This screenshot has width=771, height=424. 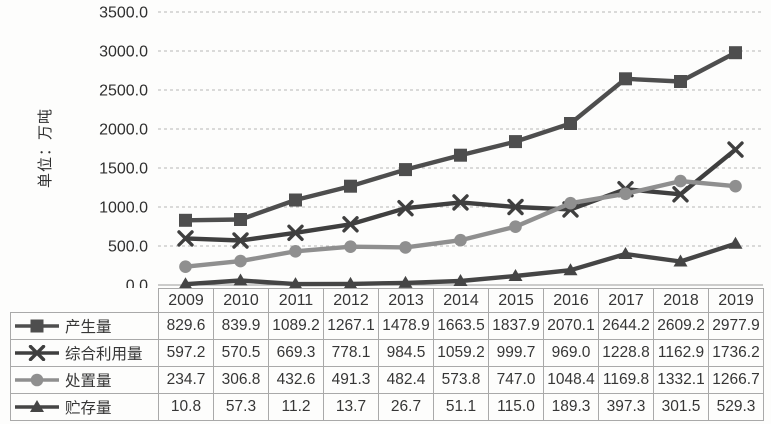 What do you see at coordinates (626, 300) in the screenshot?
I see `year-header-cell: 2017` at bounding box center [626, 300].